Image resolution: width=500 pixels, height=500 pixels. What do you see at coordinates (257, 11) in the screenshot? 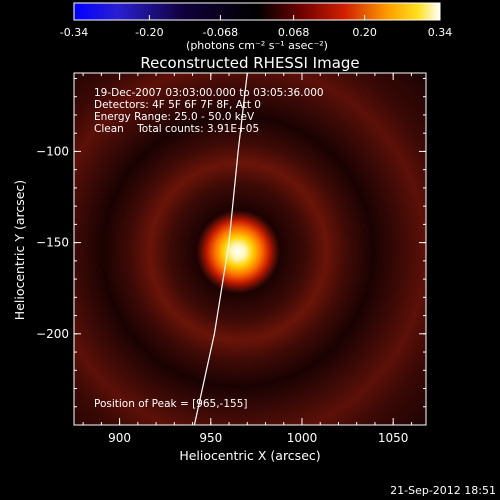
I see `colorbar-gradient` at bounding box center [257, 11].